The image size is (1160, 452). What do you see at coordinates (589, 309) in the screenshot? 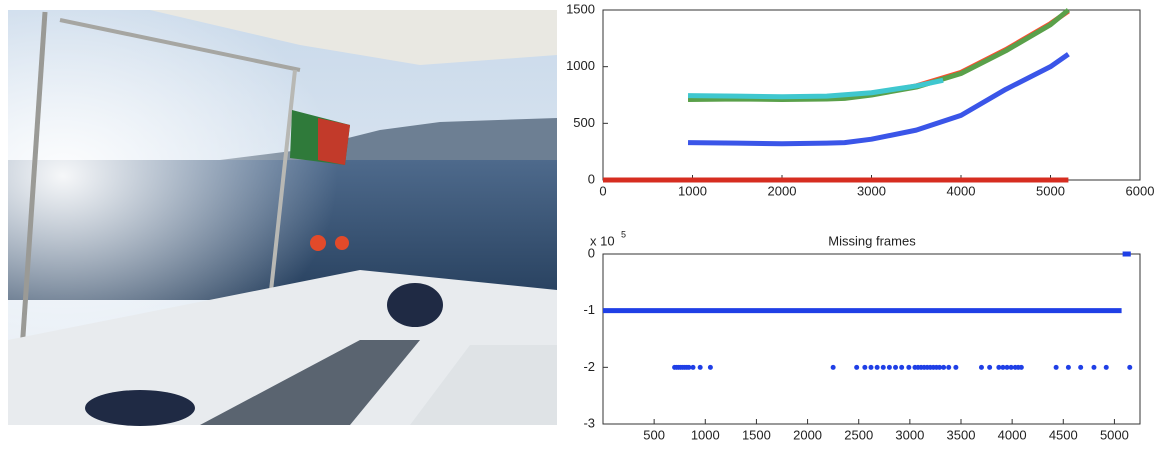
I see `y-tick-label: -1` at bounding box center [589, 309].